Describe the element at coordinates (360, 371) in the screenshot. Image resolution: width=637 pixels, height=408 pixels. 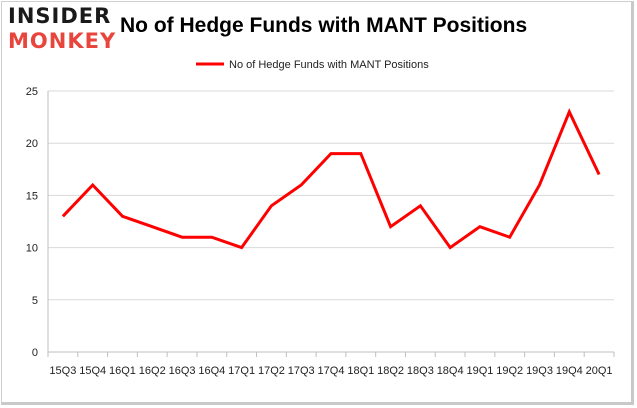
I see `x-tick-label: 18Q1` at that location.